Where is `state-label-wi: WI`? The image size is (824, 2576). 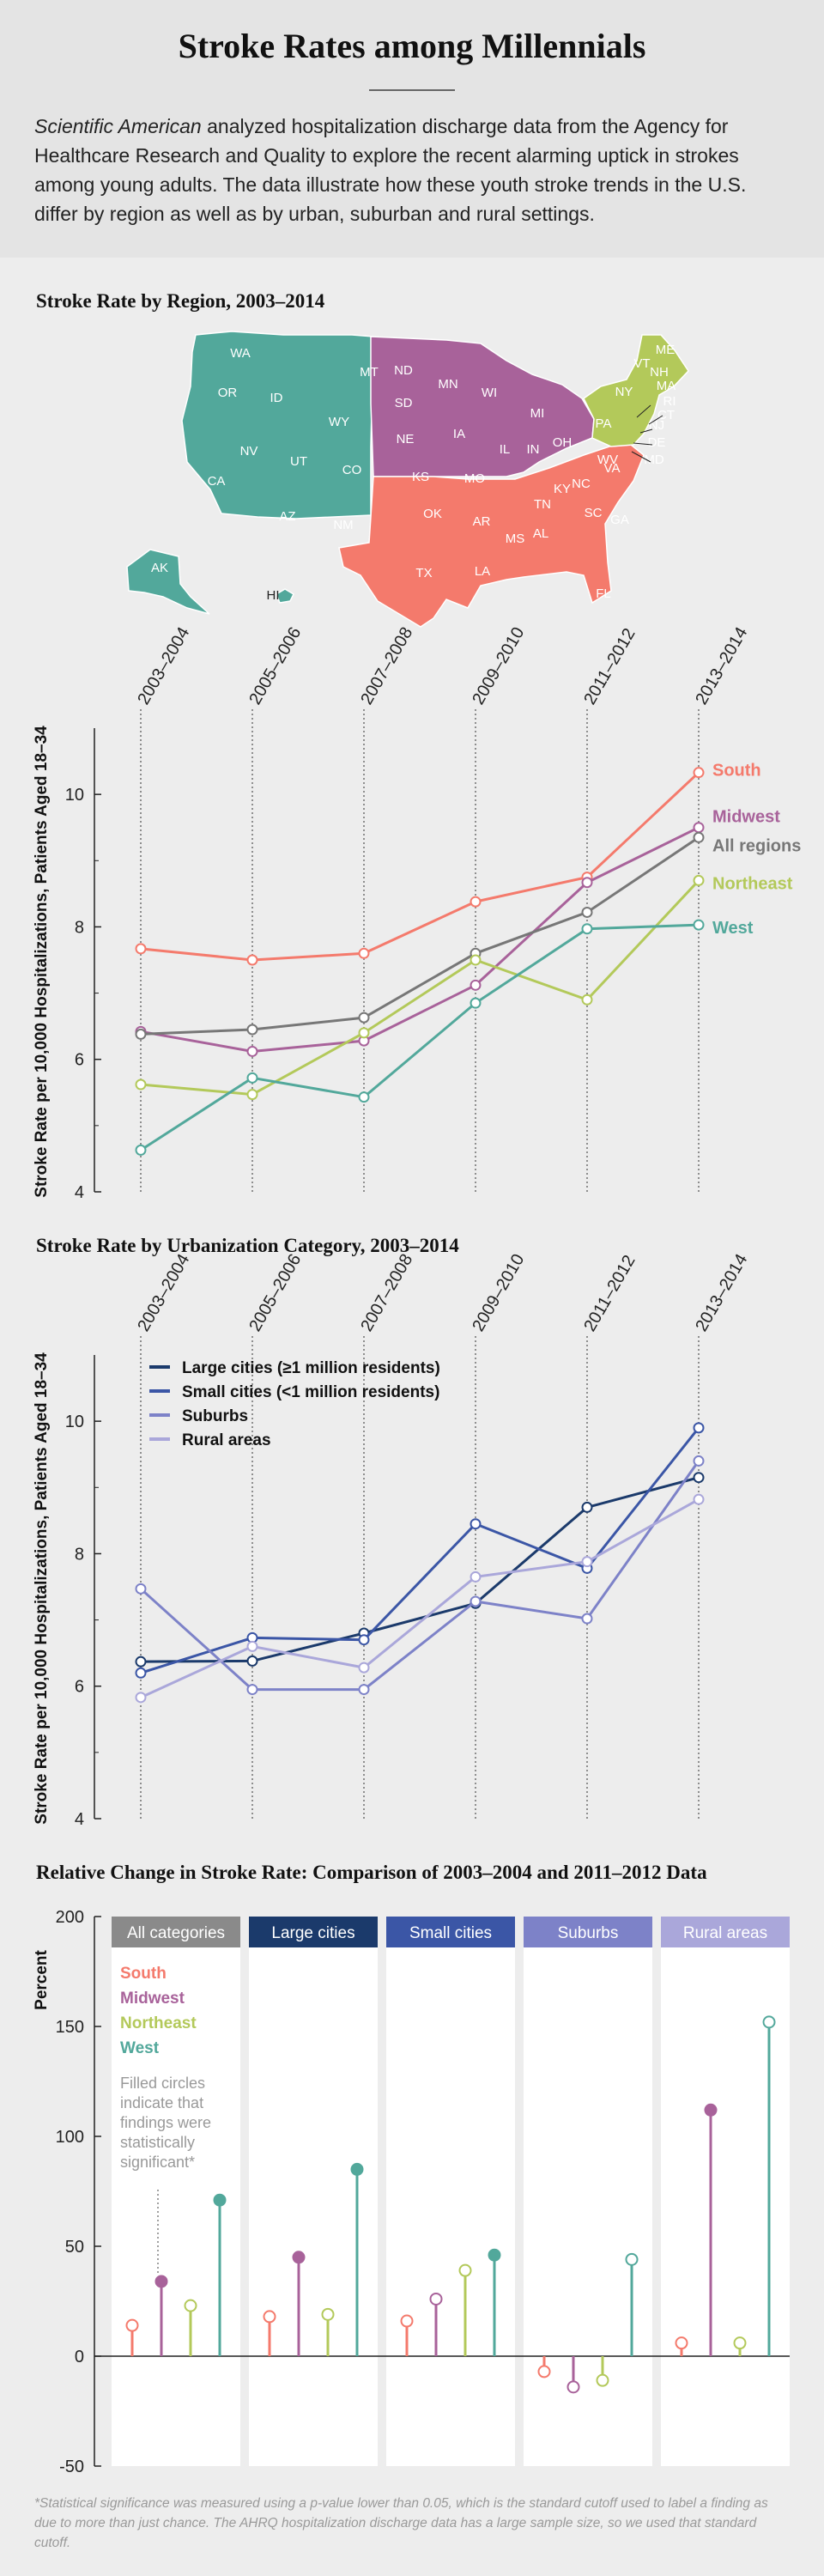
state-label-wi: WI is located at coordinates (489, 393).